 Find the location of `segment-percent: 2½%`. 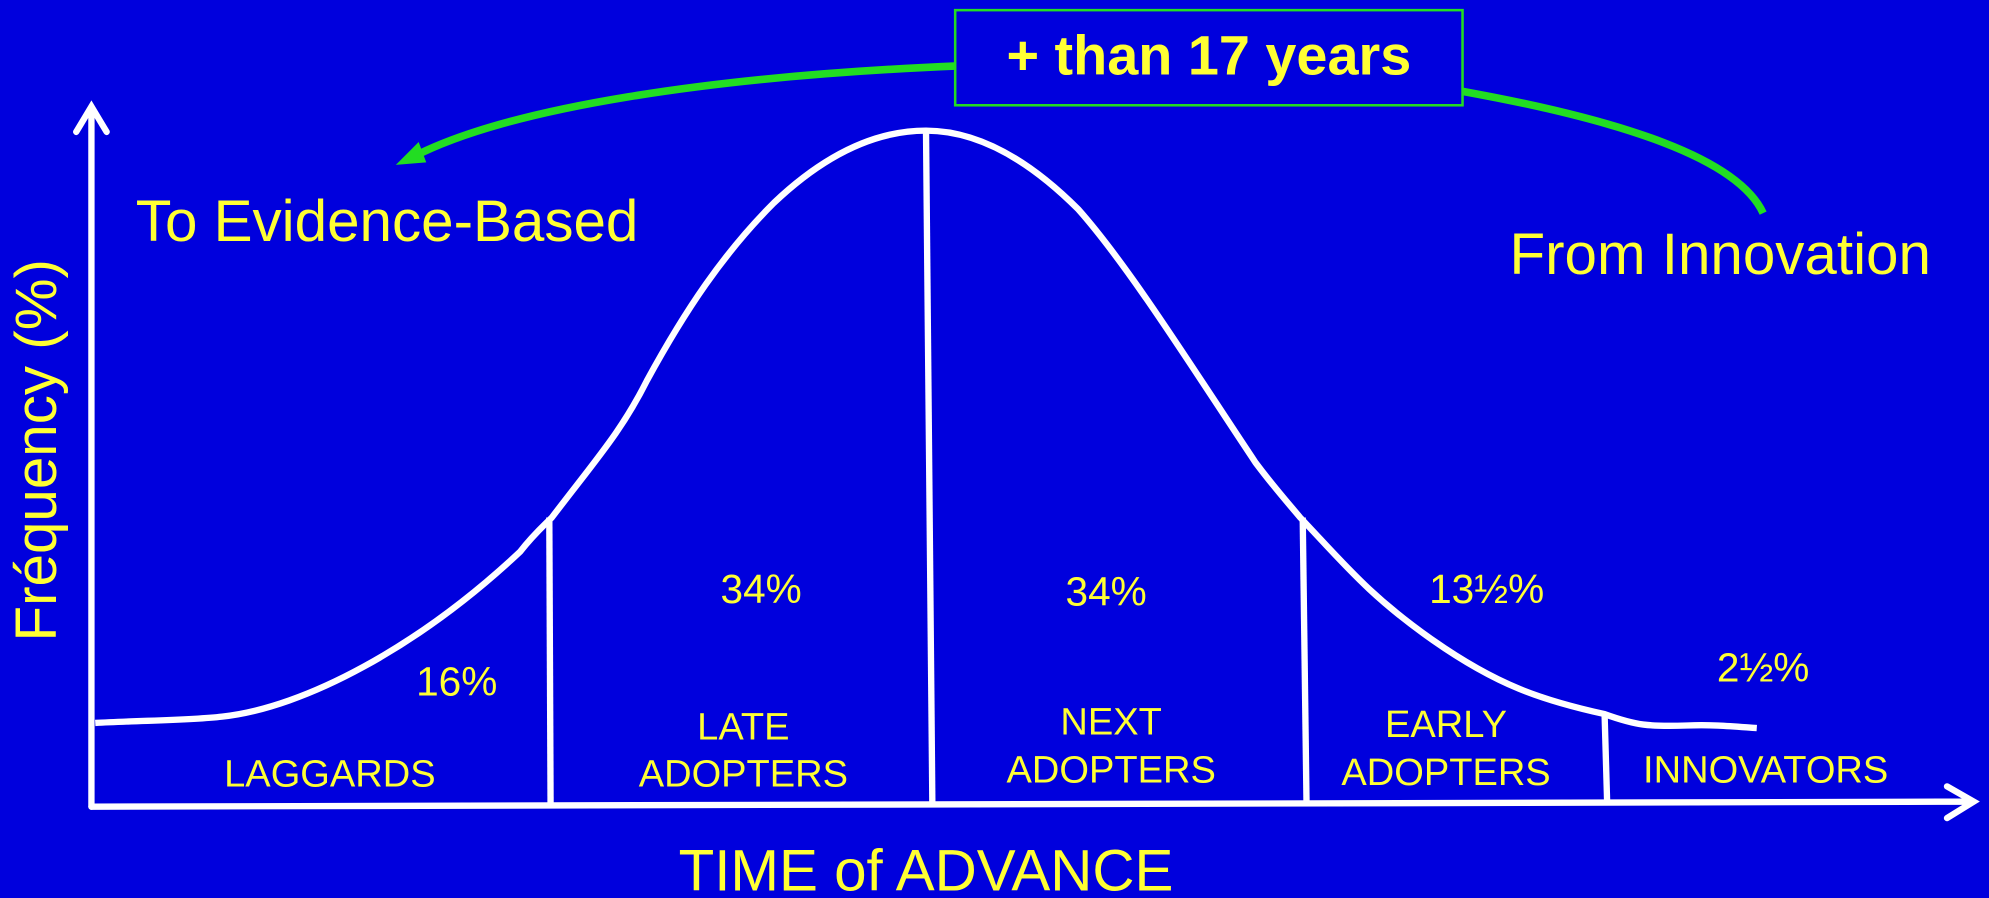

segment-percent: 2½% is located at coordinates (1763, 668).